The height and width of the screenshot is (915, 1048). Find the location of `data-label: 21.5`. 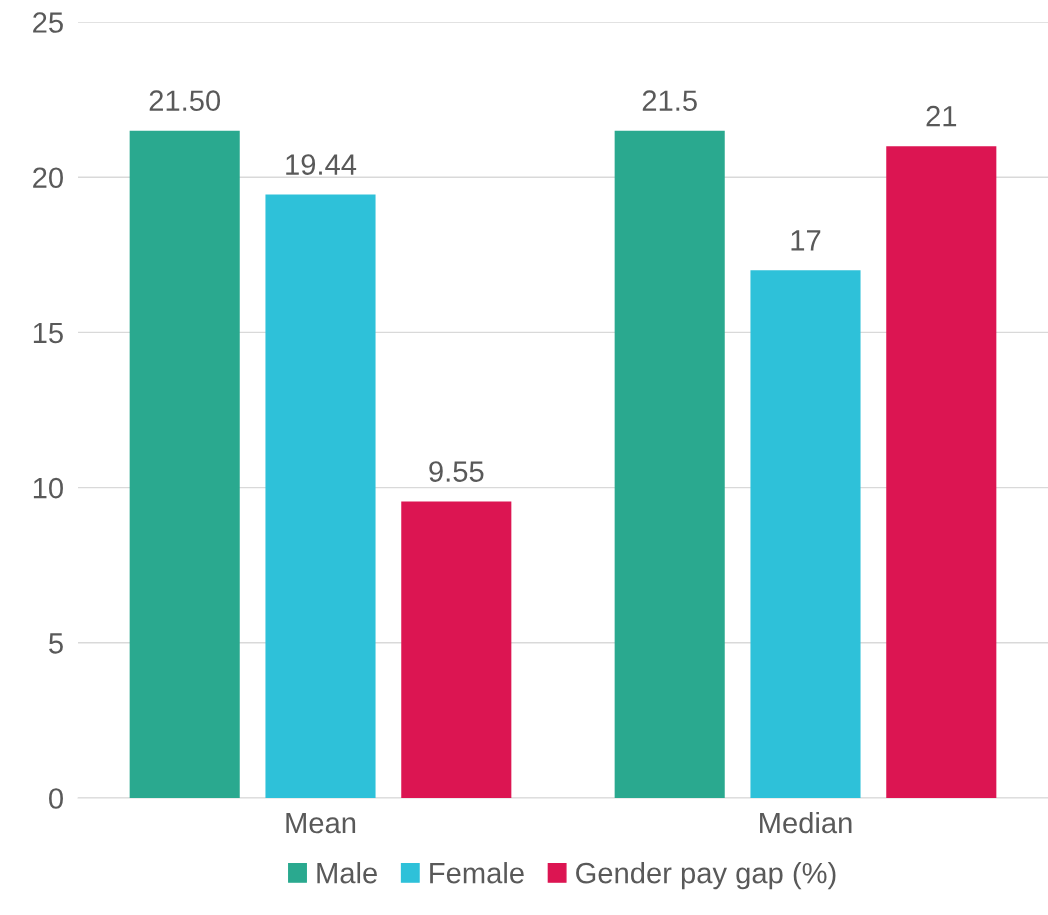

data-label: 21.5 is located at coordinates (669, 100).